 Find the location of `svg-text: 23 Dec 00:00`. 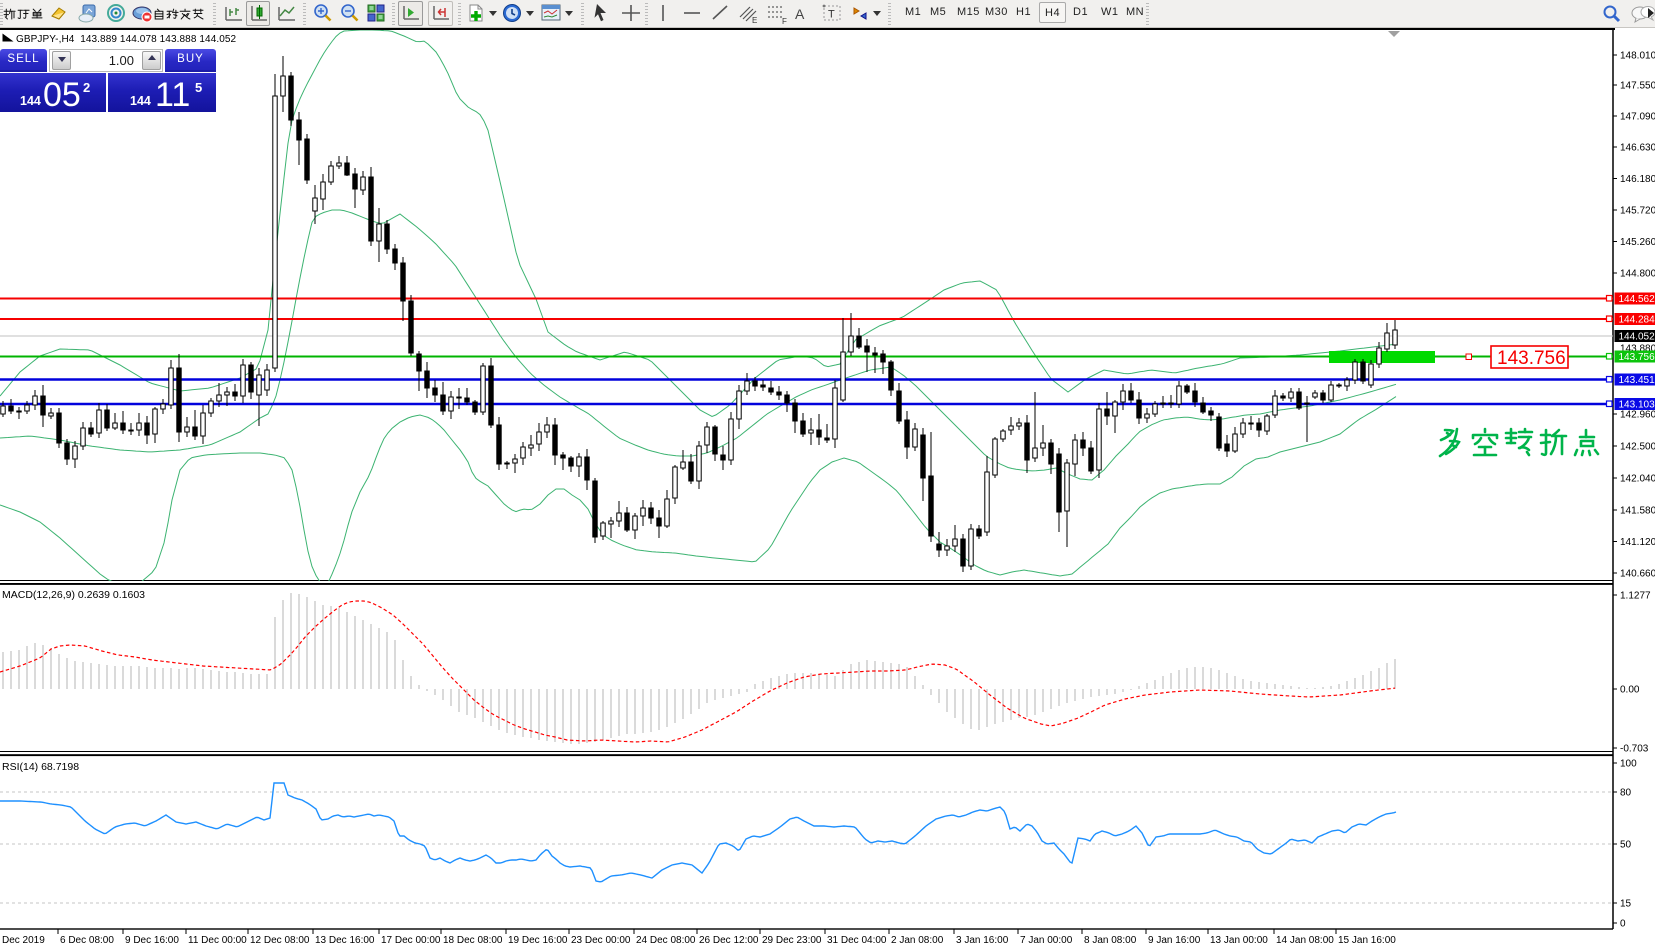

svg-text: 23 Dec 00:00 is located at coordinates (601, 940).